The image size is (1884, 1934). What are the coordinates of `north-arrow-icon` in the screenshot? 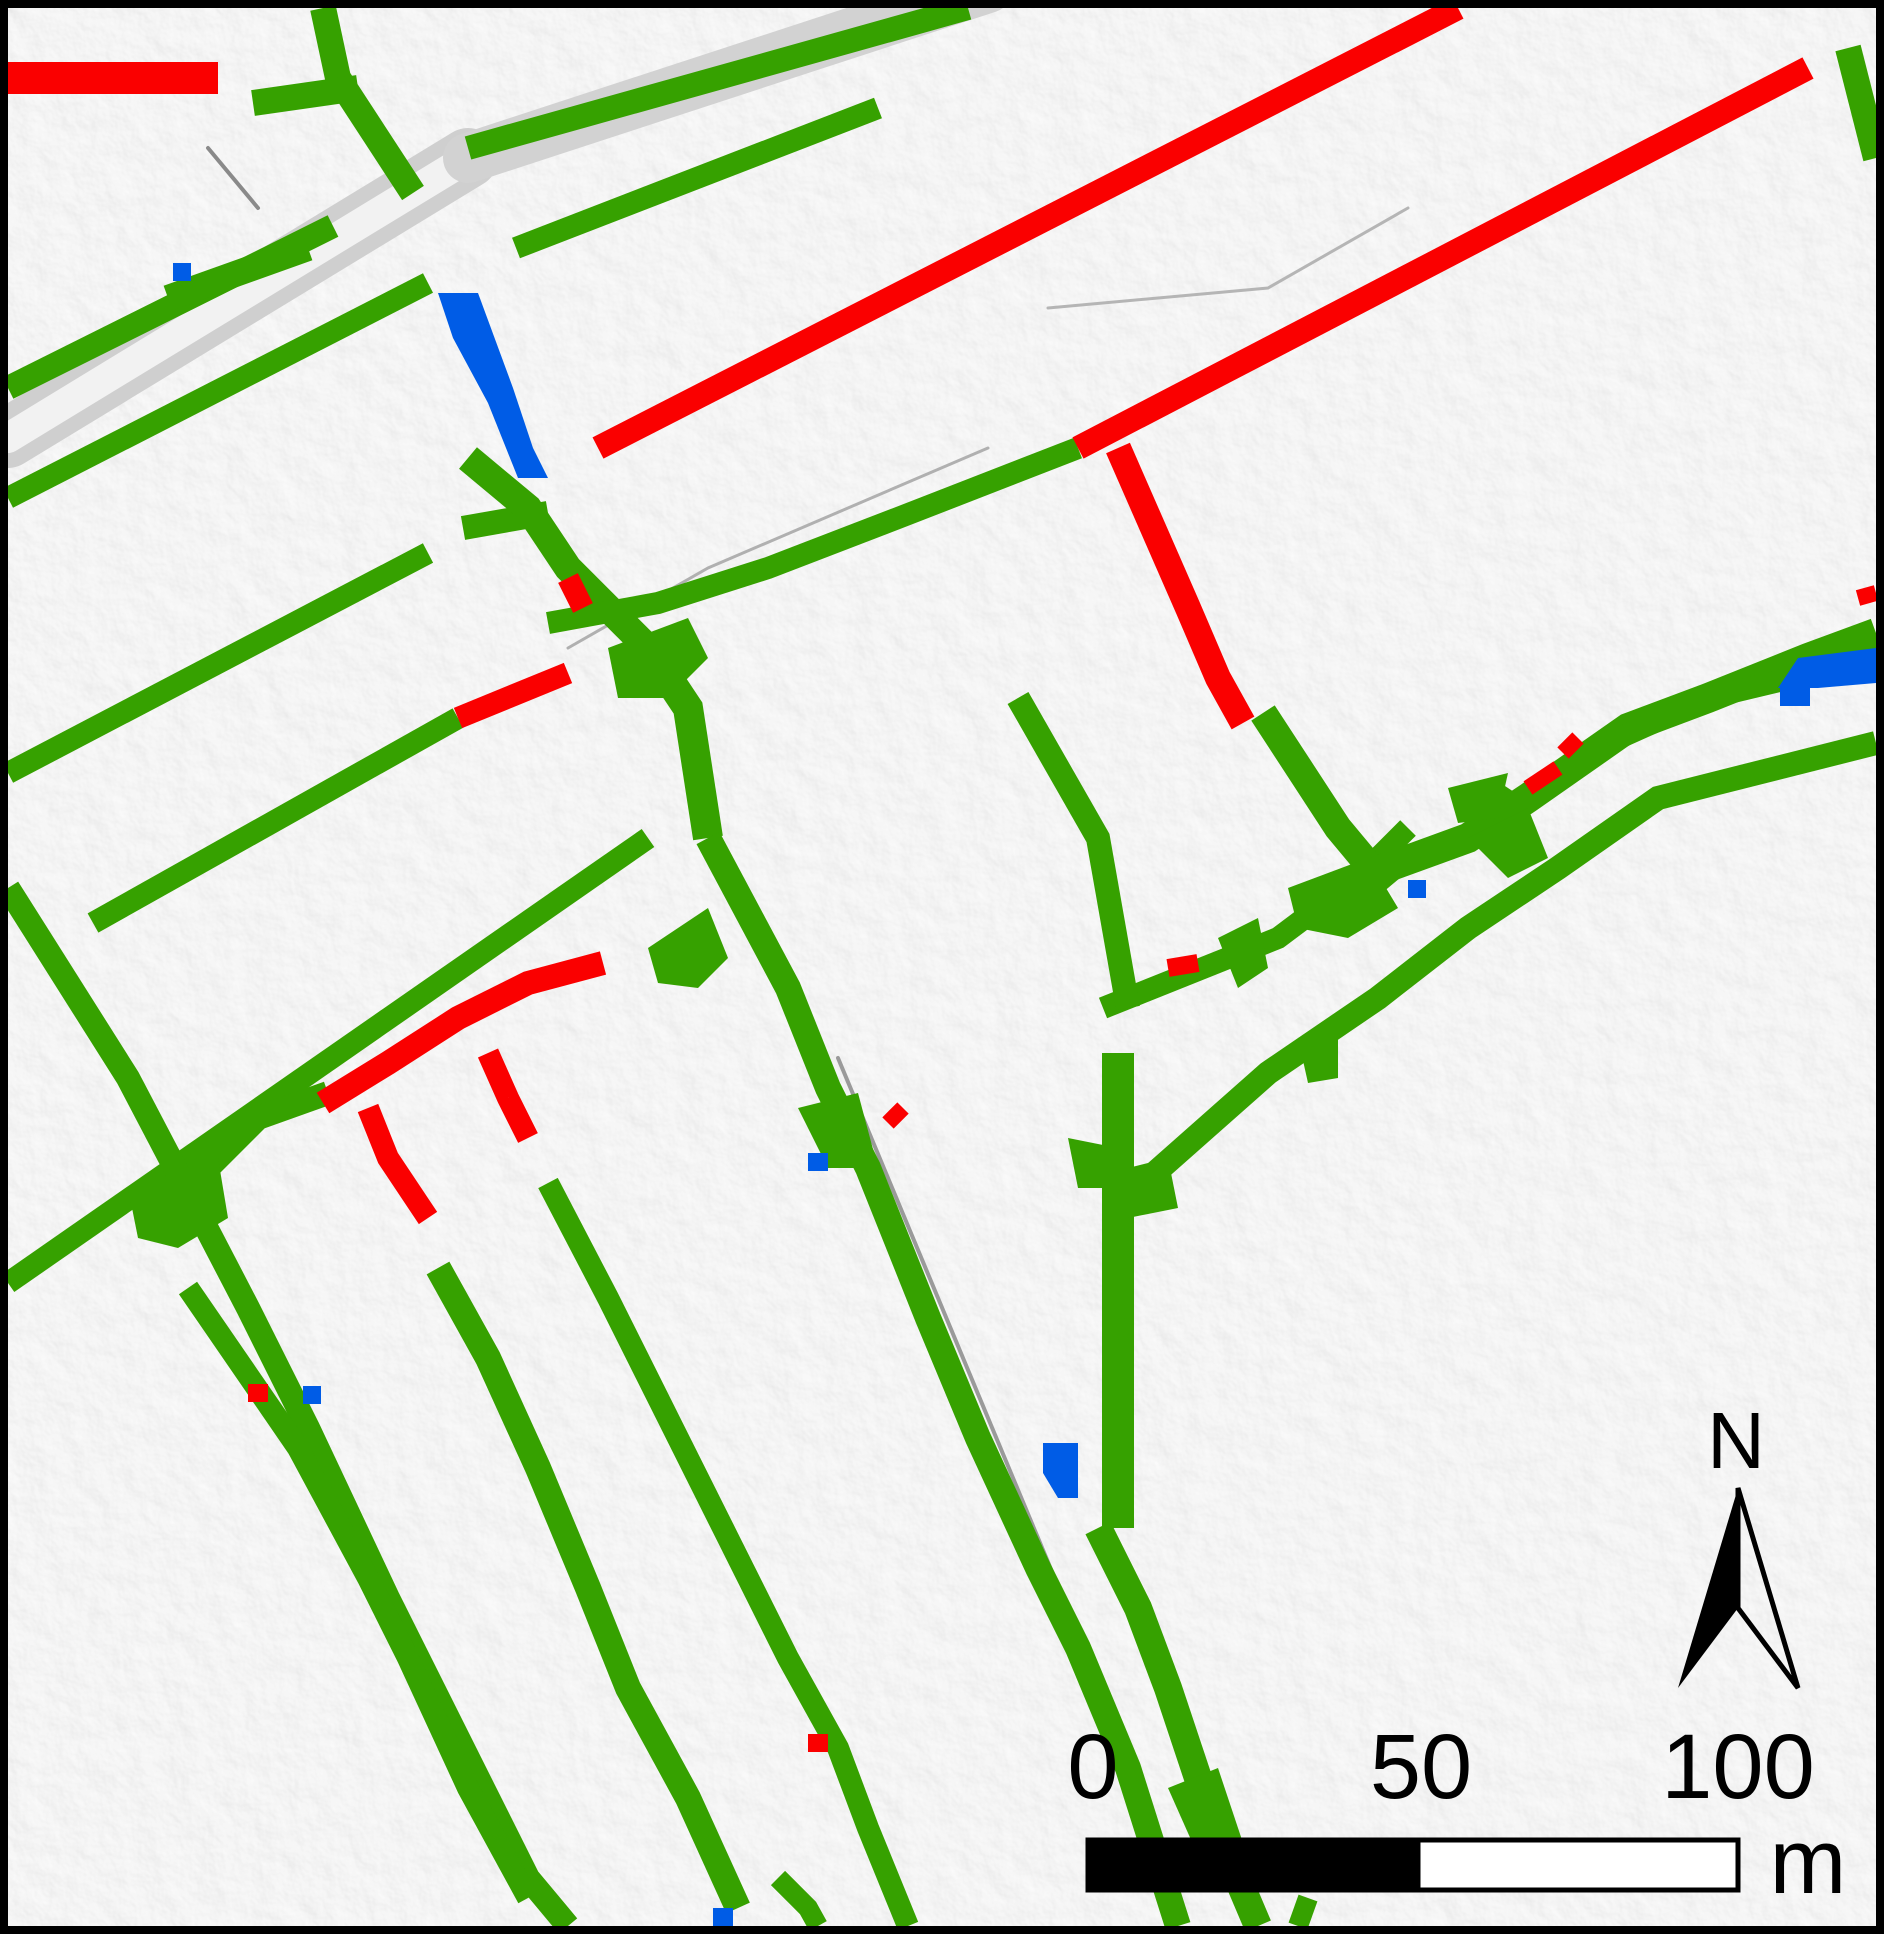 It's located at (1739, 1588).